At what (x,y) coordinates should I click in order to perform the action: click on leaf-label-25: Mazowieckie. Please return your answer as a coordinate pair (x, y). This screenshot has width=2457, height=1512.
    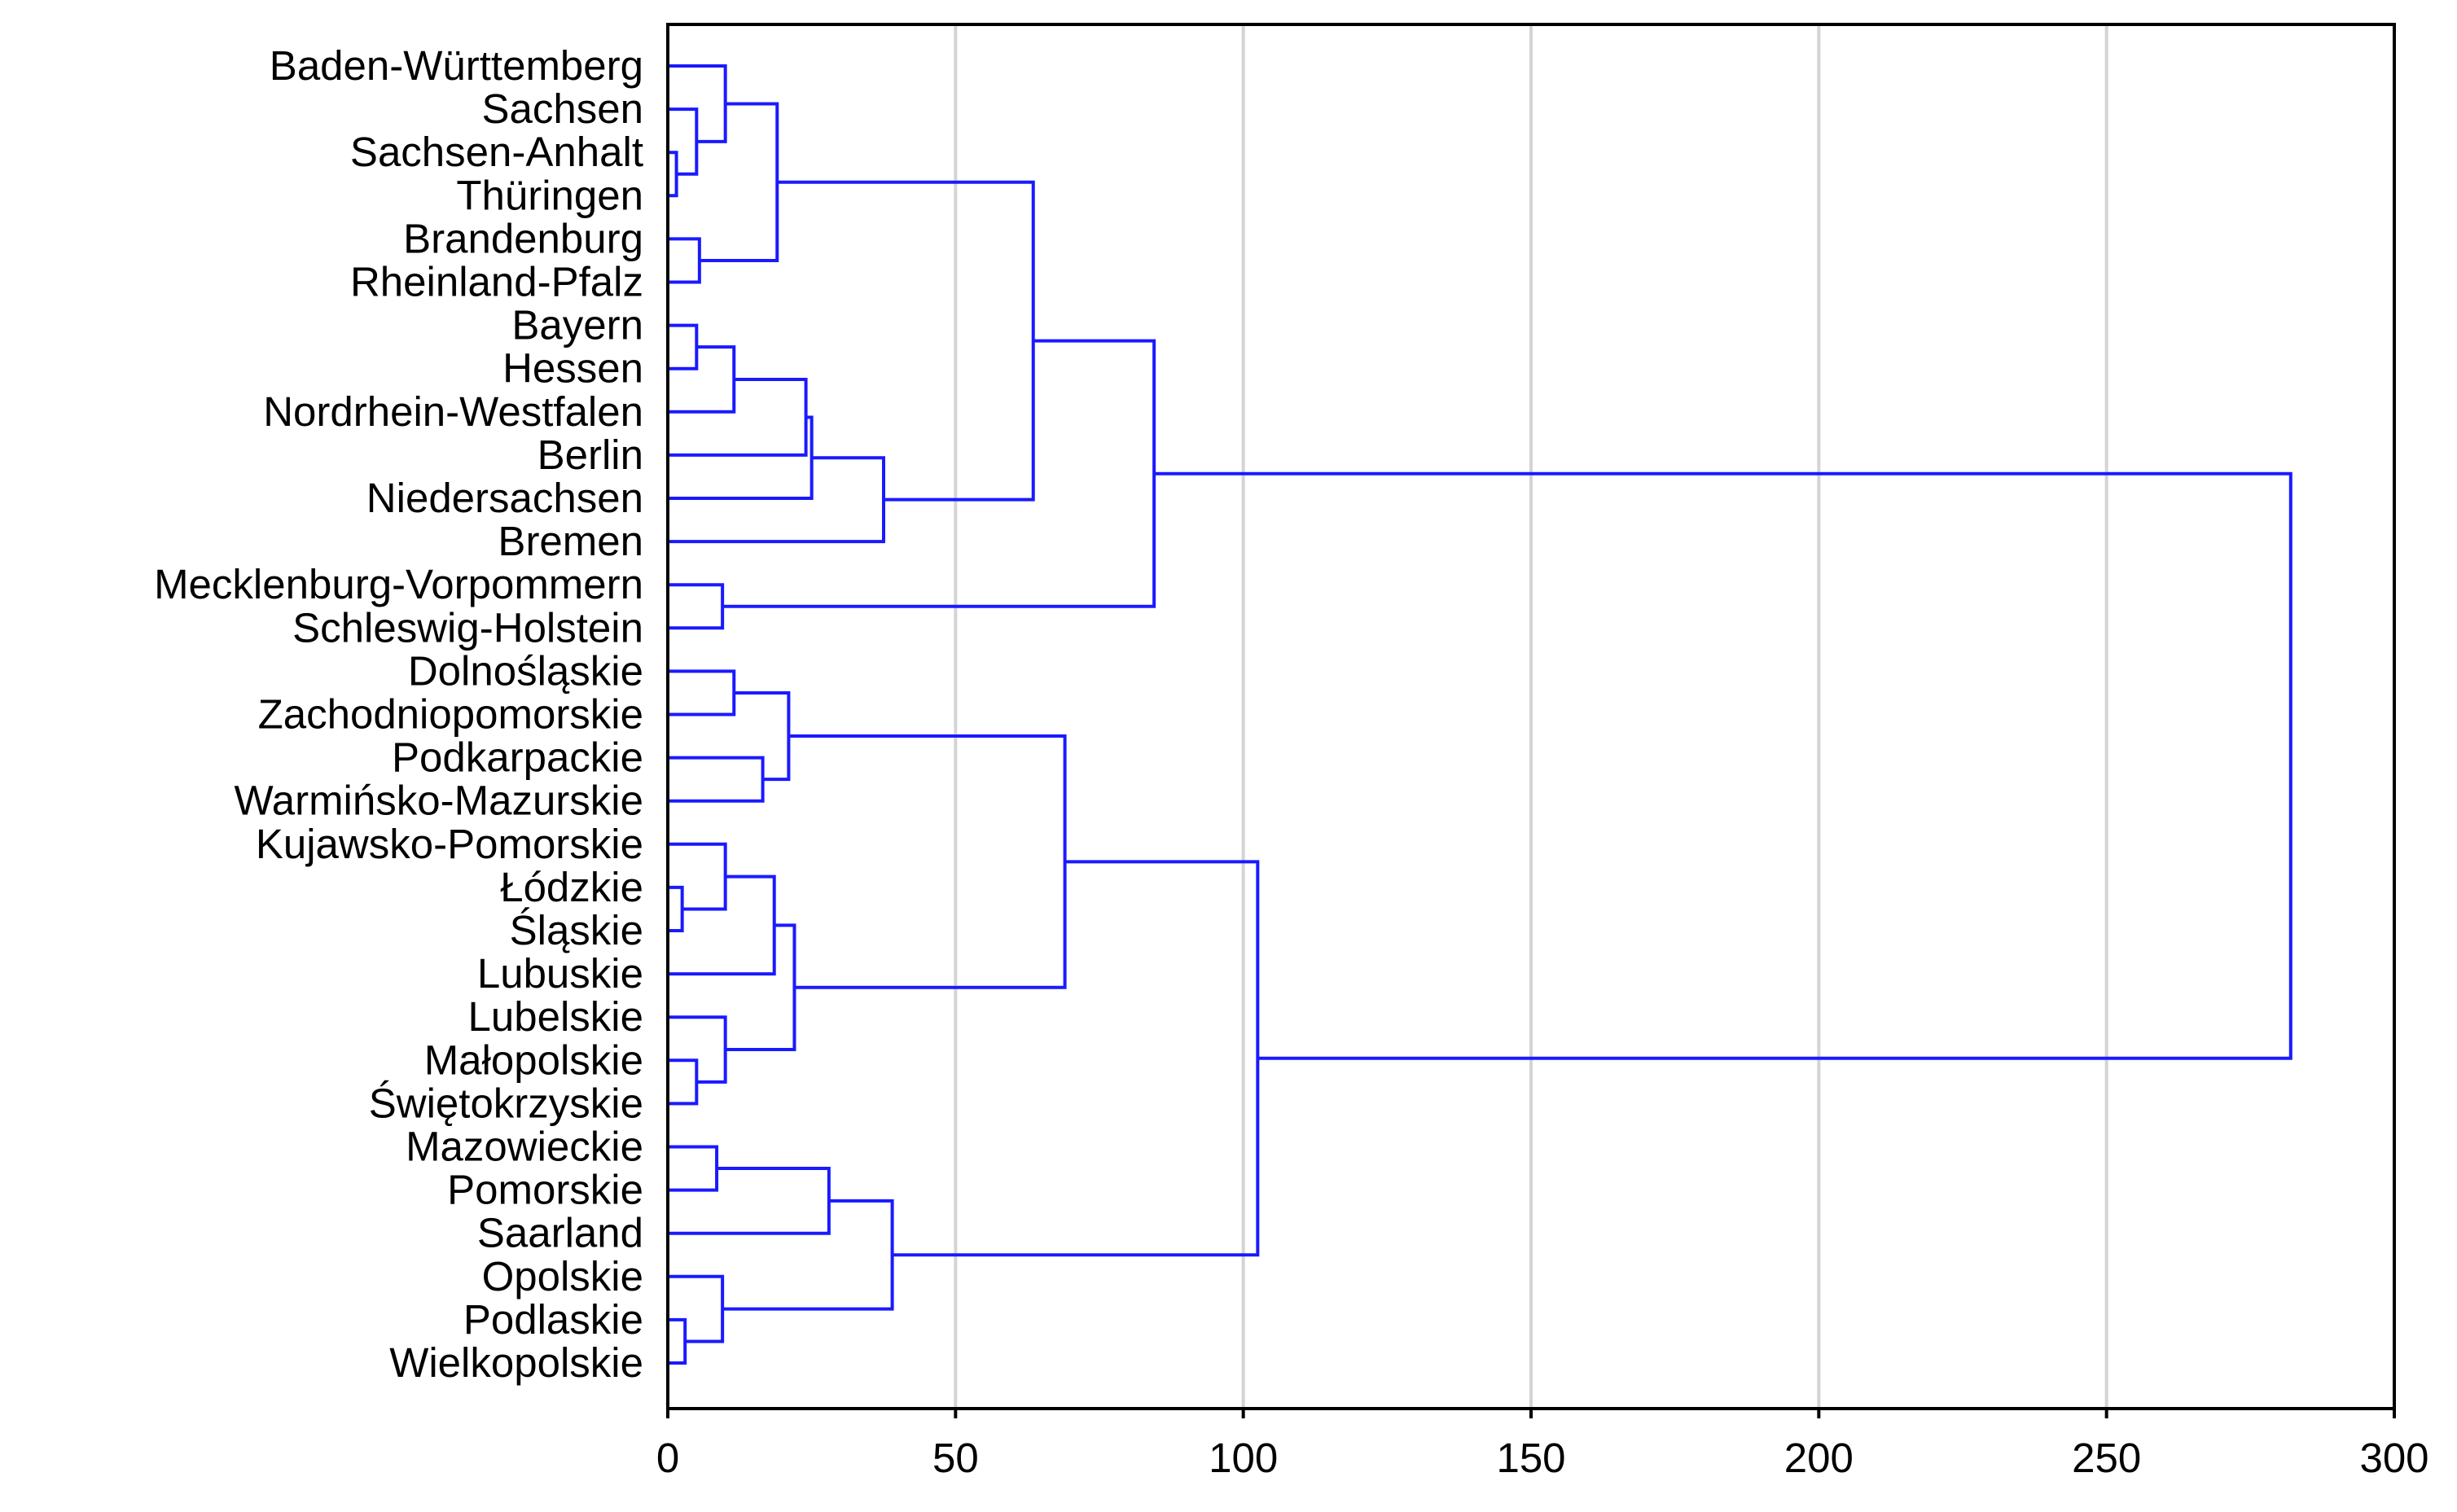
    Looking at the image, I should click on (524, 1147).